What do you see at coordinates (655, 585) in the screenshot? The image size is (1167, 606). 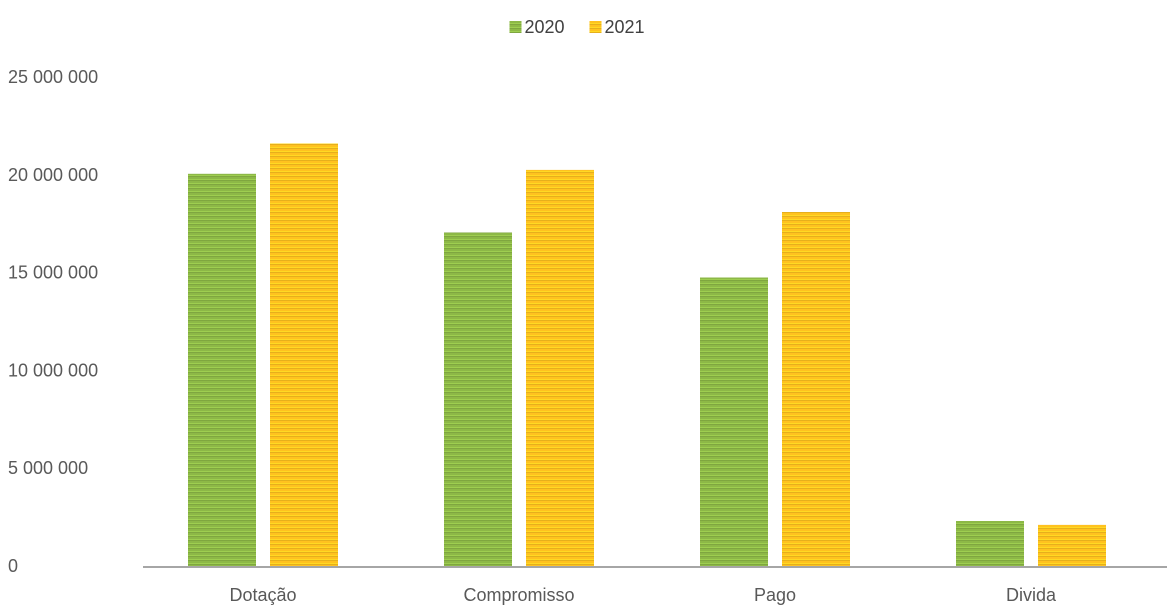 I see `x-axis: Dotação Compromisso Pago Divida` at bounding box center [655, 585].